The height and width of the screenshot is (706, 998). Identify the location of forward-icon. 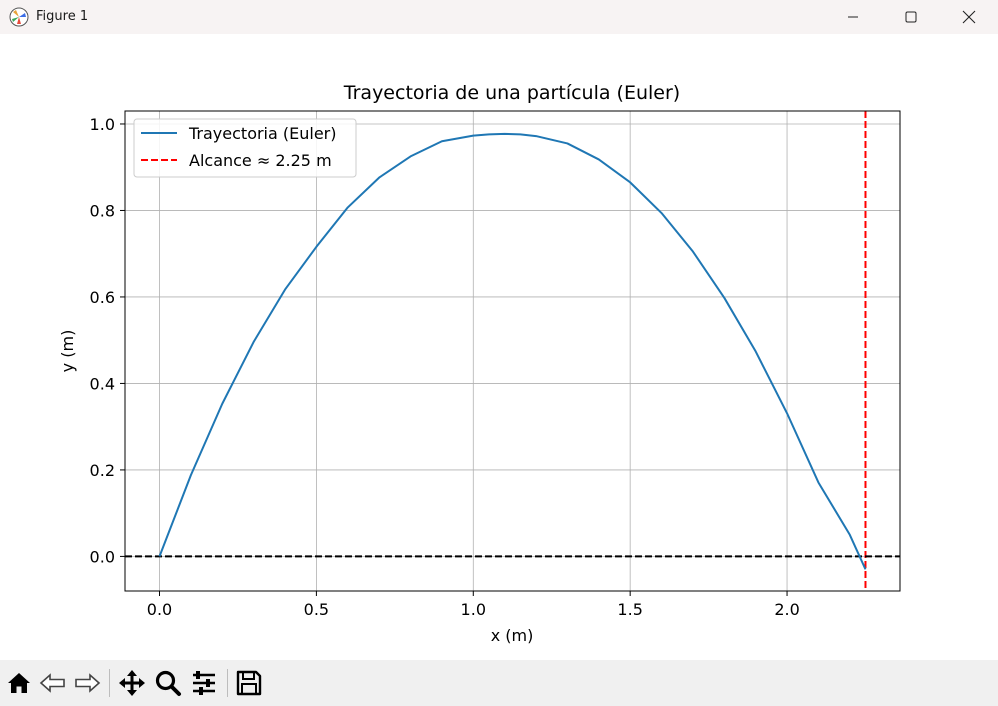
(88, 683).